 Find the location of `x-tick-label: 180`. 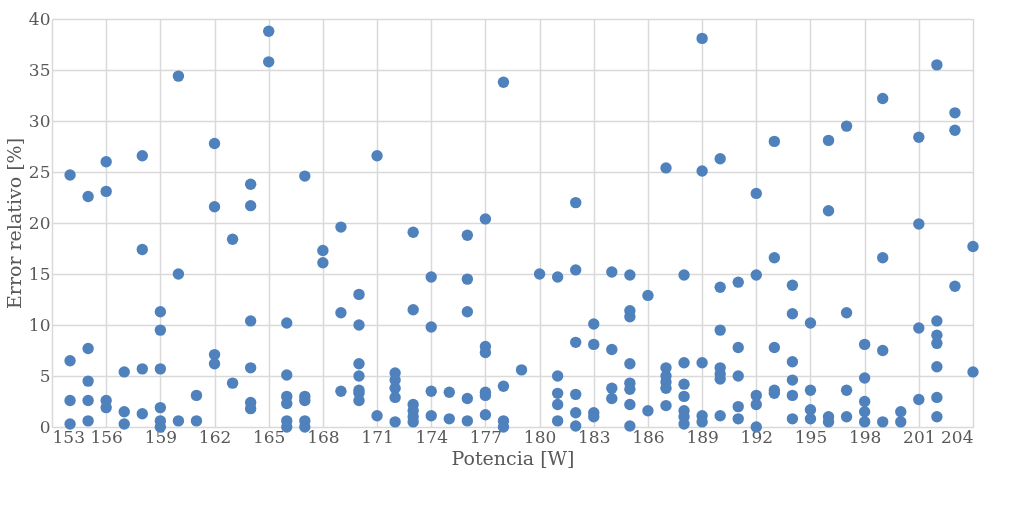

x-tick-label: 180 is located at coordinates (540, 436).